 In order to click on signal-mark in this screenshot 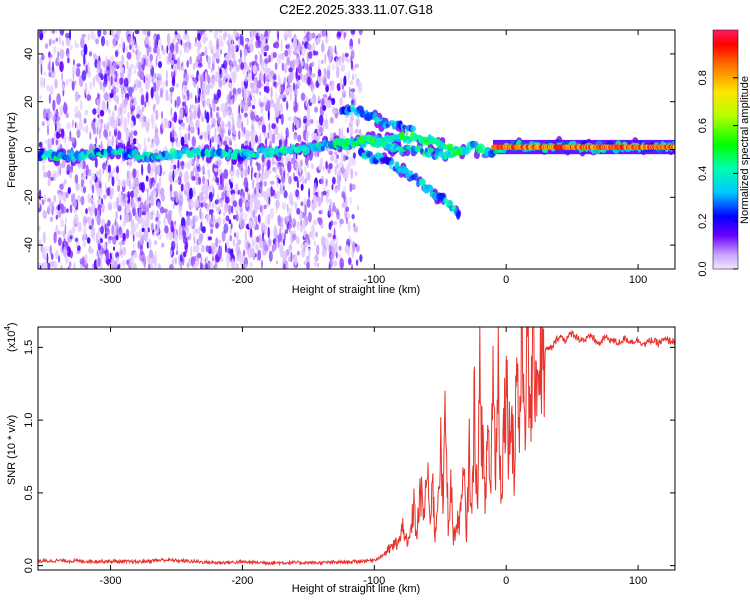, I will do `click(430, 189)`.